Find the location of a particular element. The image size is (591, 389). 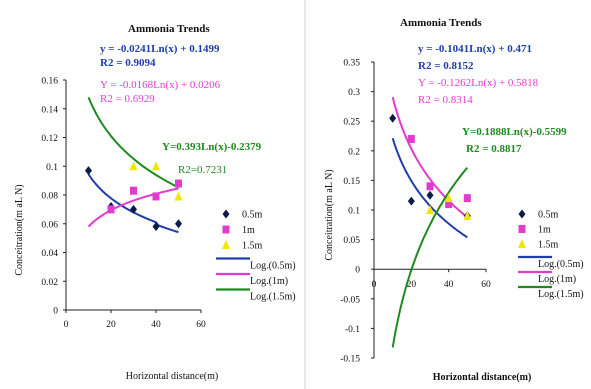

chart-left-title: Ammonia Trends is located at coordinates (169, 29).